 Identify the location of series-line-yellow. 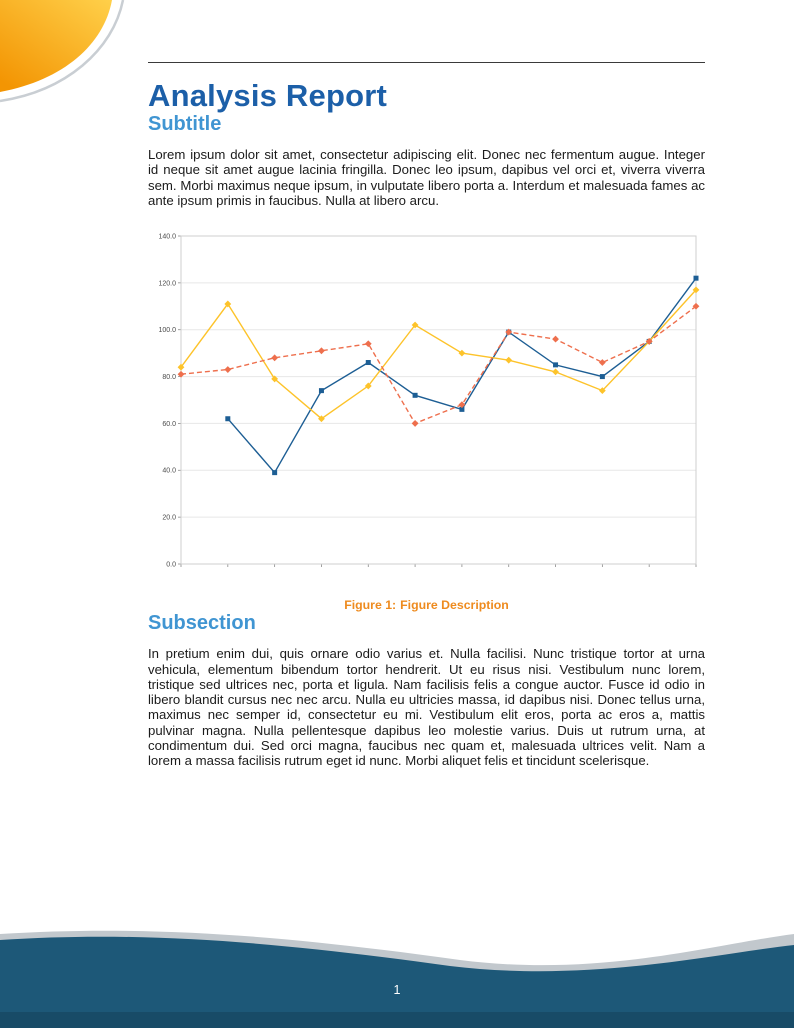
(438, 354).